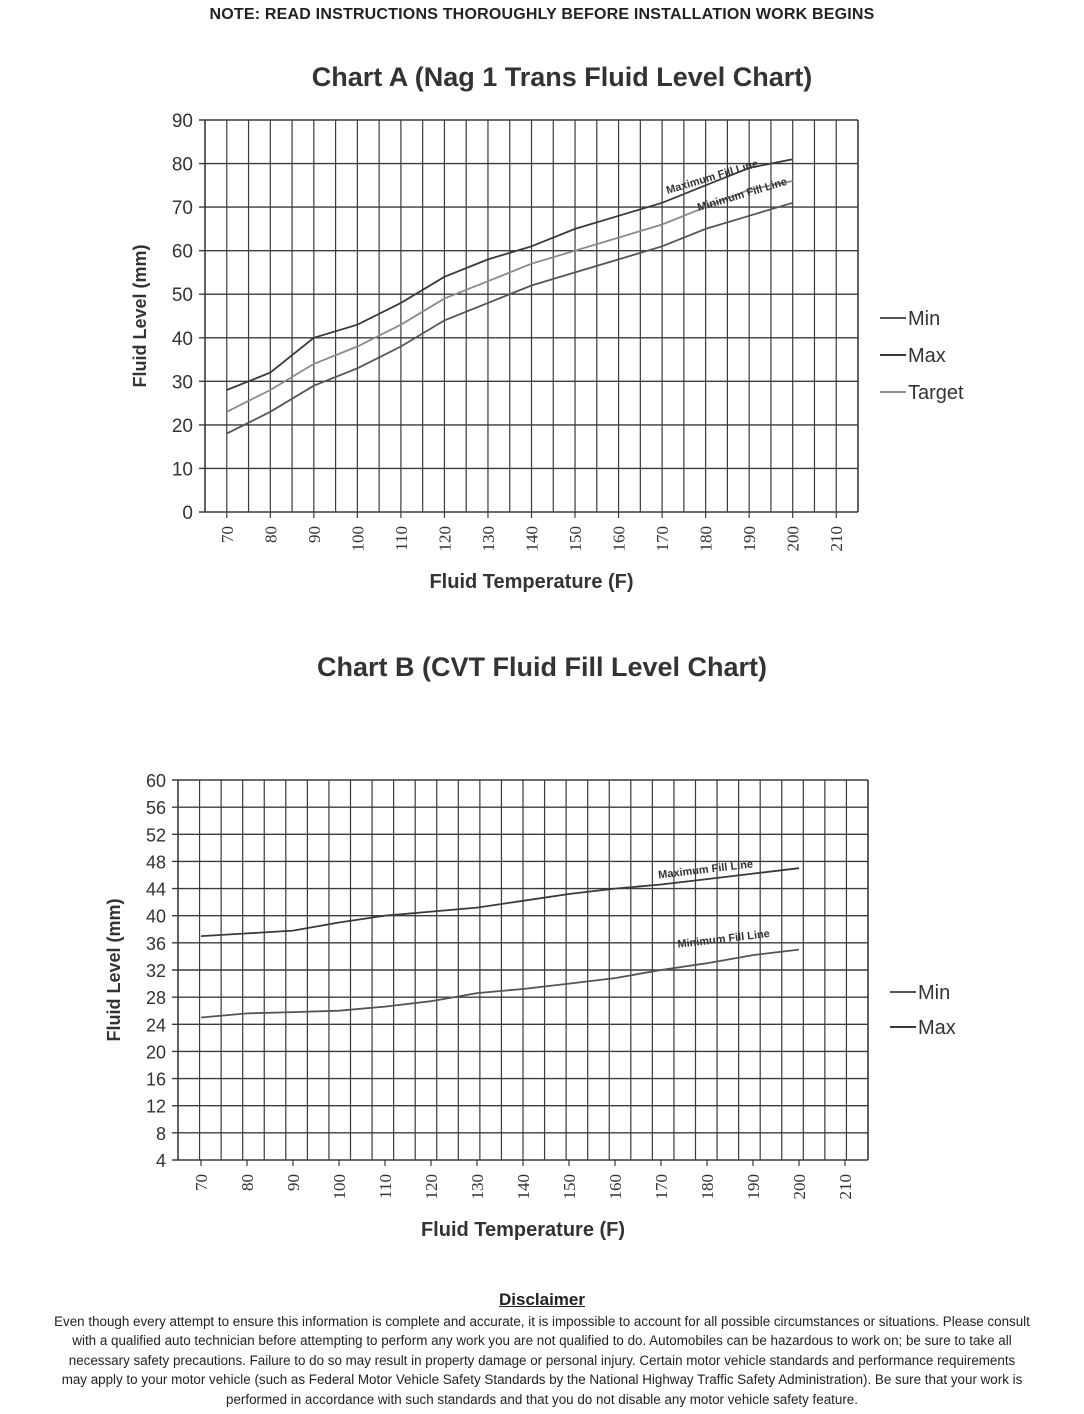 The image size is (1084, 1414). Describe the element at coordinates (562, 77) in the screenshot. I see `chart-a-title: Chart A (Nag 1 Trans Fluid Level Chart)` at that location.